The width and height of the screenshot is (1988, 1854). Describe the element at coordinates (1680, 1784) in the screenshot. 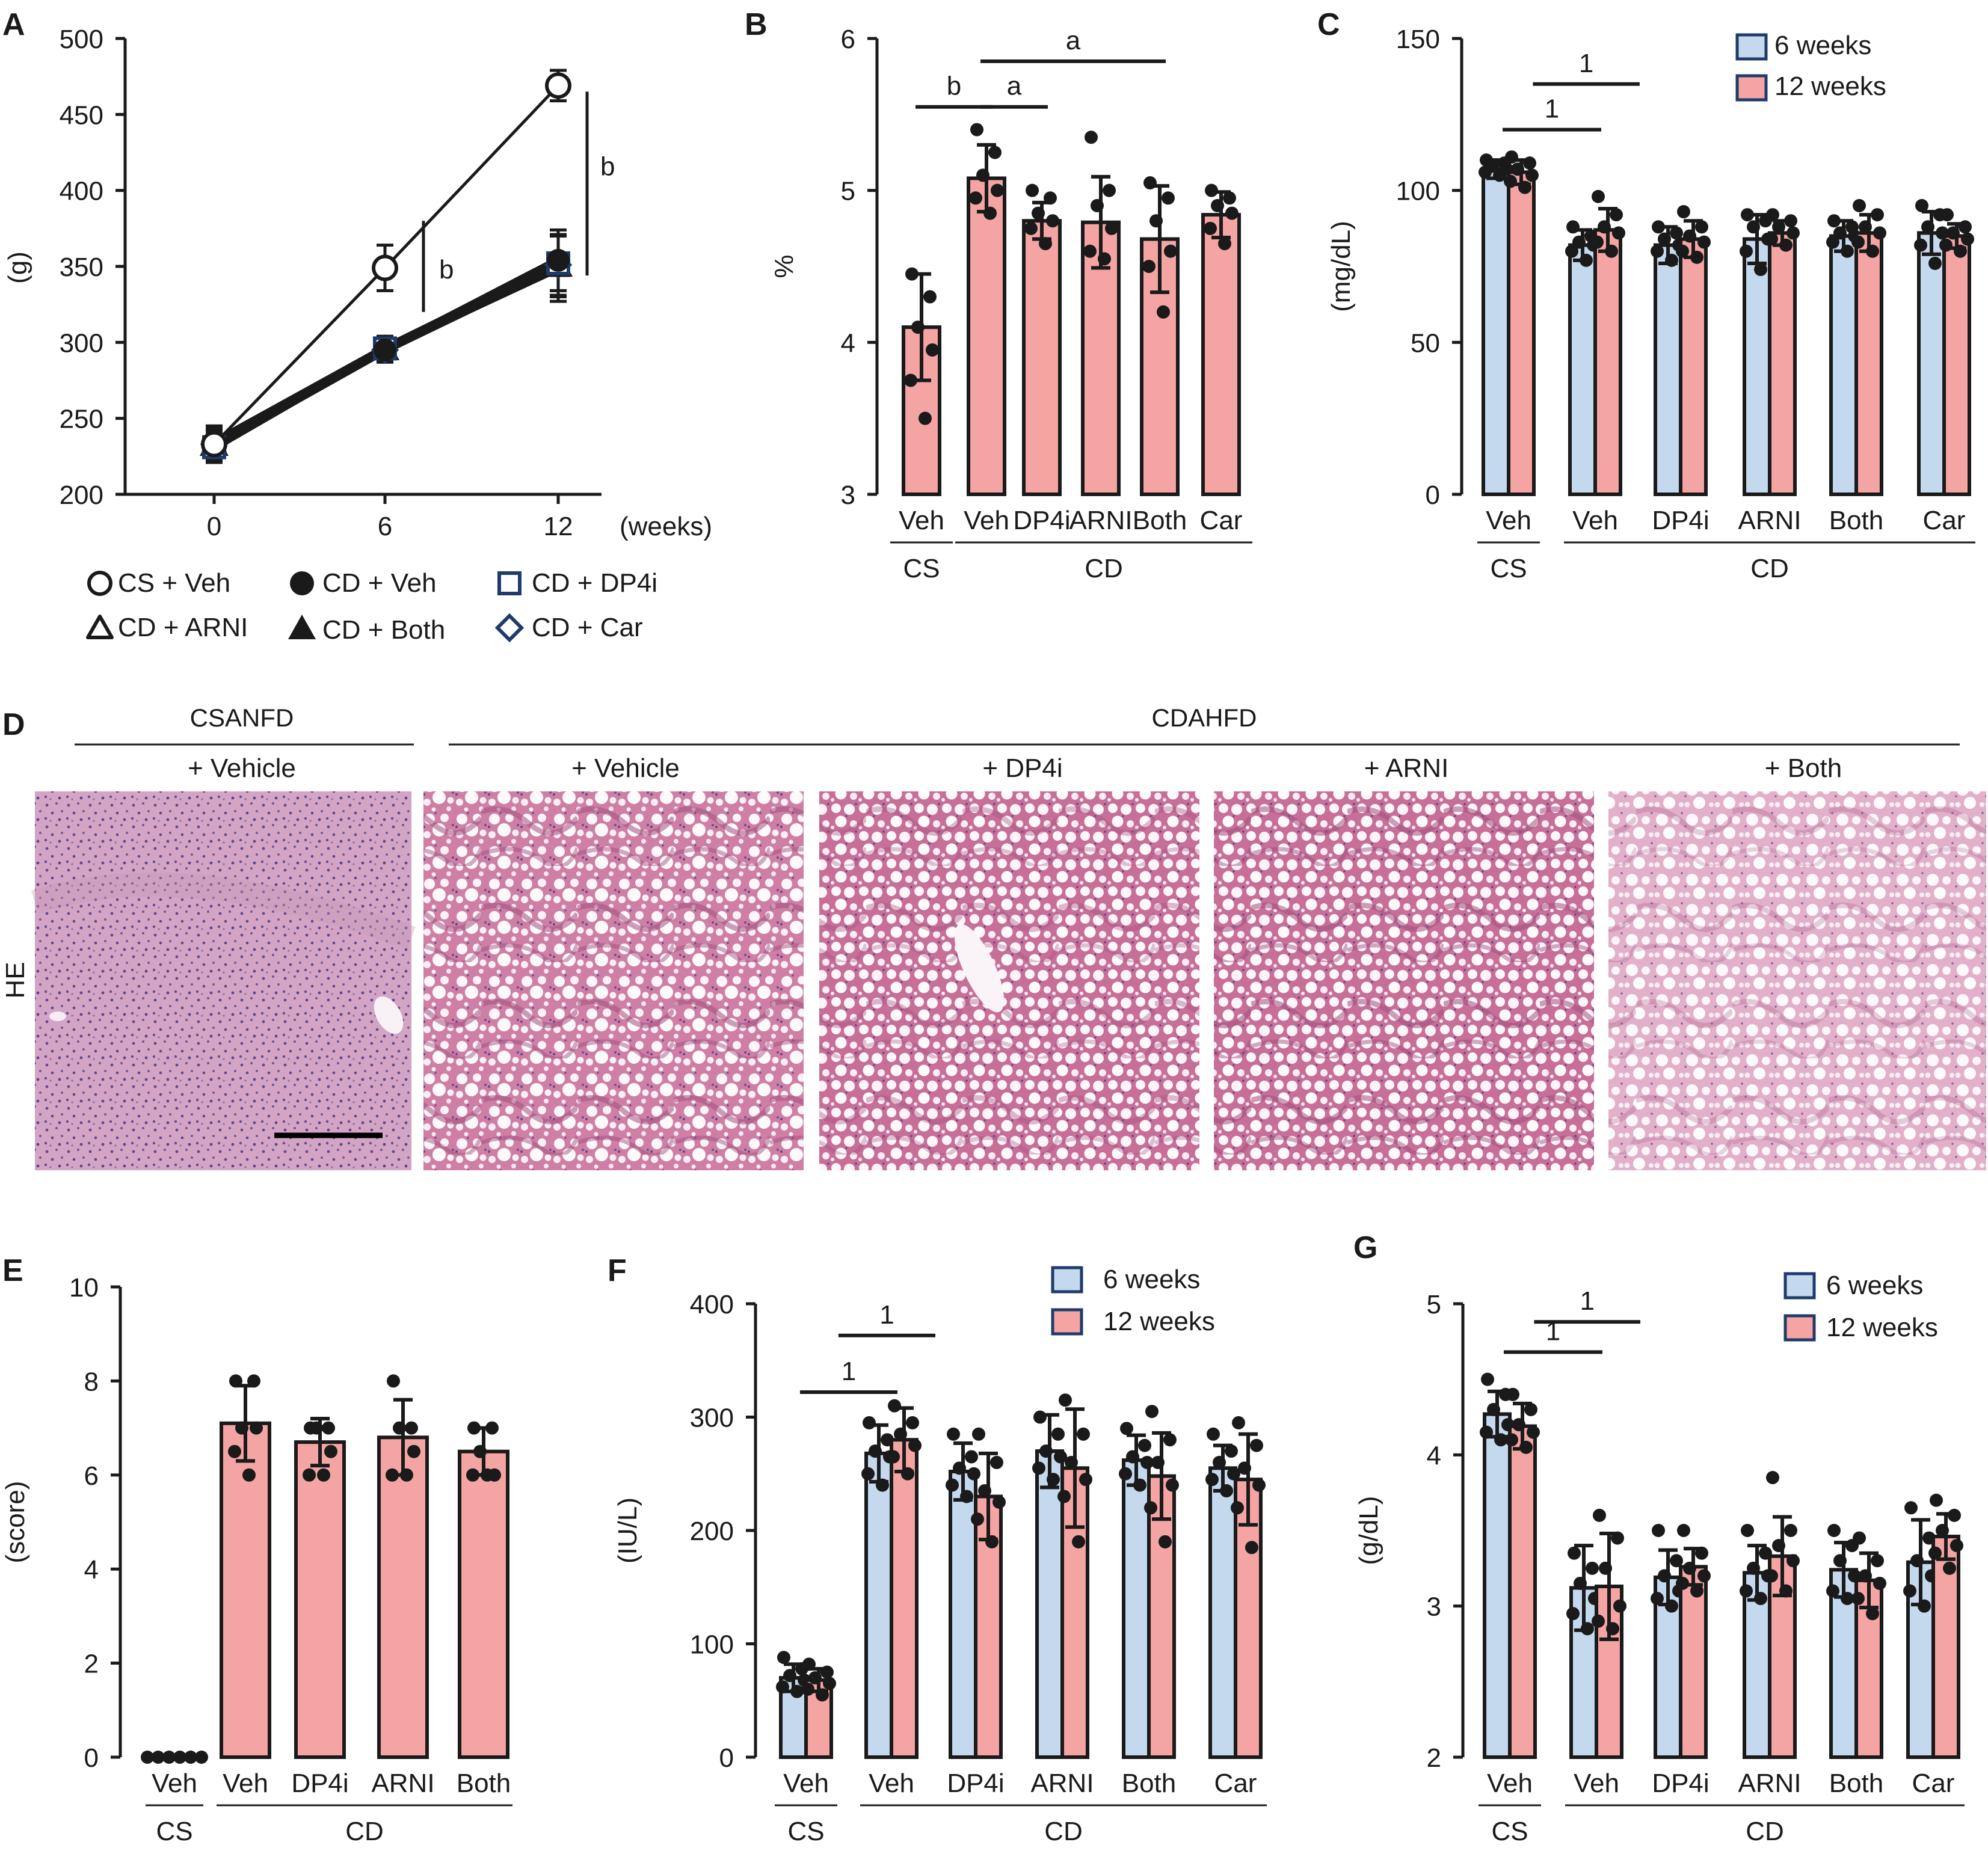

I see `x-tick-label: DP4i` at that location.